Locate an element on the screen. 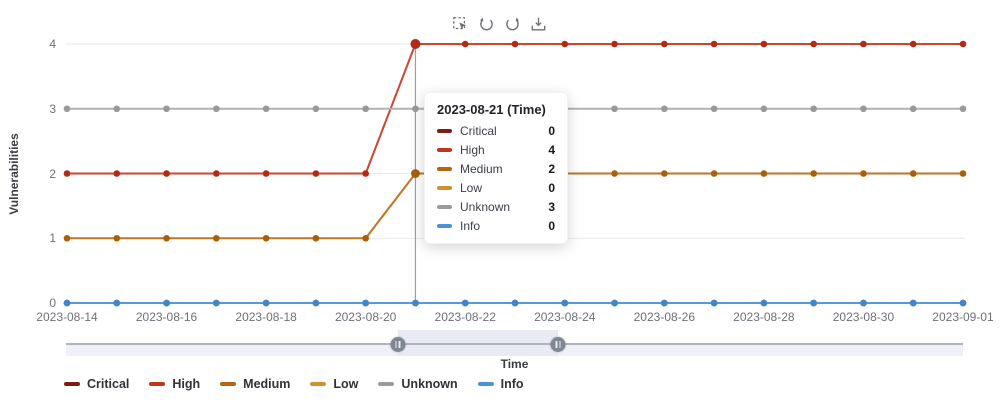 The height and width of the screenshot is (406, 1000). legend-item-unknown: Unknown is located at coordinates (418, 384).